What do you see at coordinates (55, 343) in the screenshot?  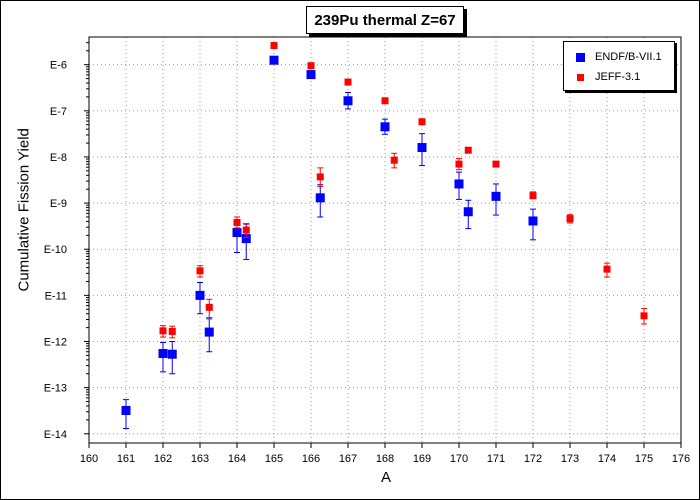 I see `y-tick-label: E-12` at bounding box center [55, 343].